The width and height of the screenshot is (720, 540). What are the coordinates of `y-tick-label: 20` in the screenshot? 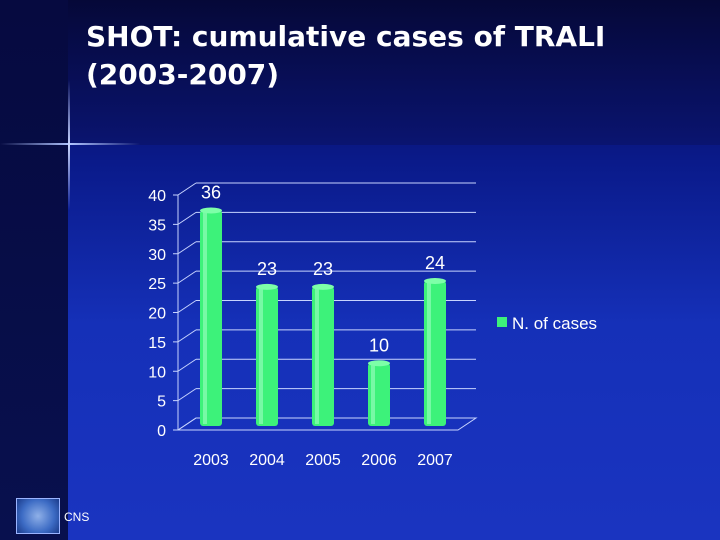 It's located at (157, 314).